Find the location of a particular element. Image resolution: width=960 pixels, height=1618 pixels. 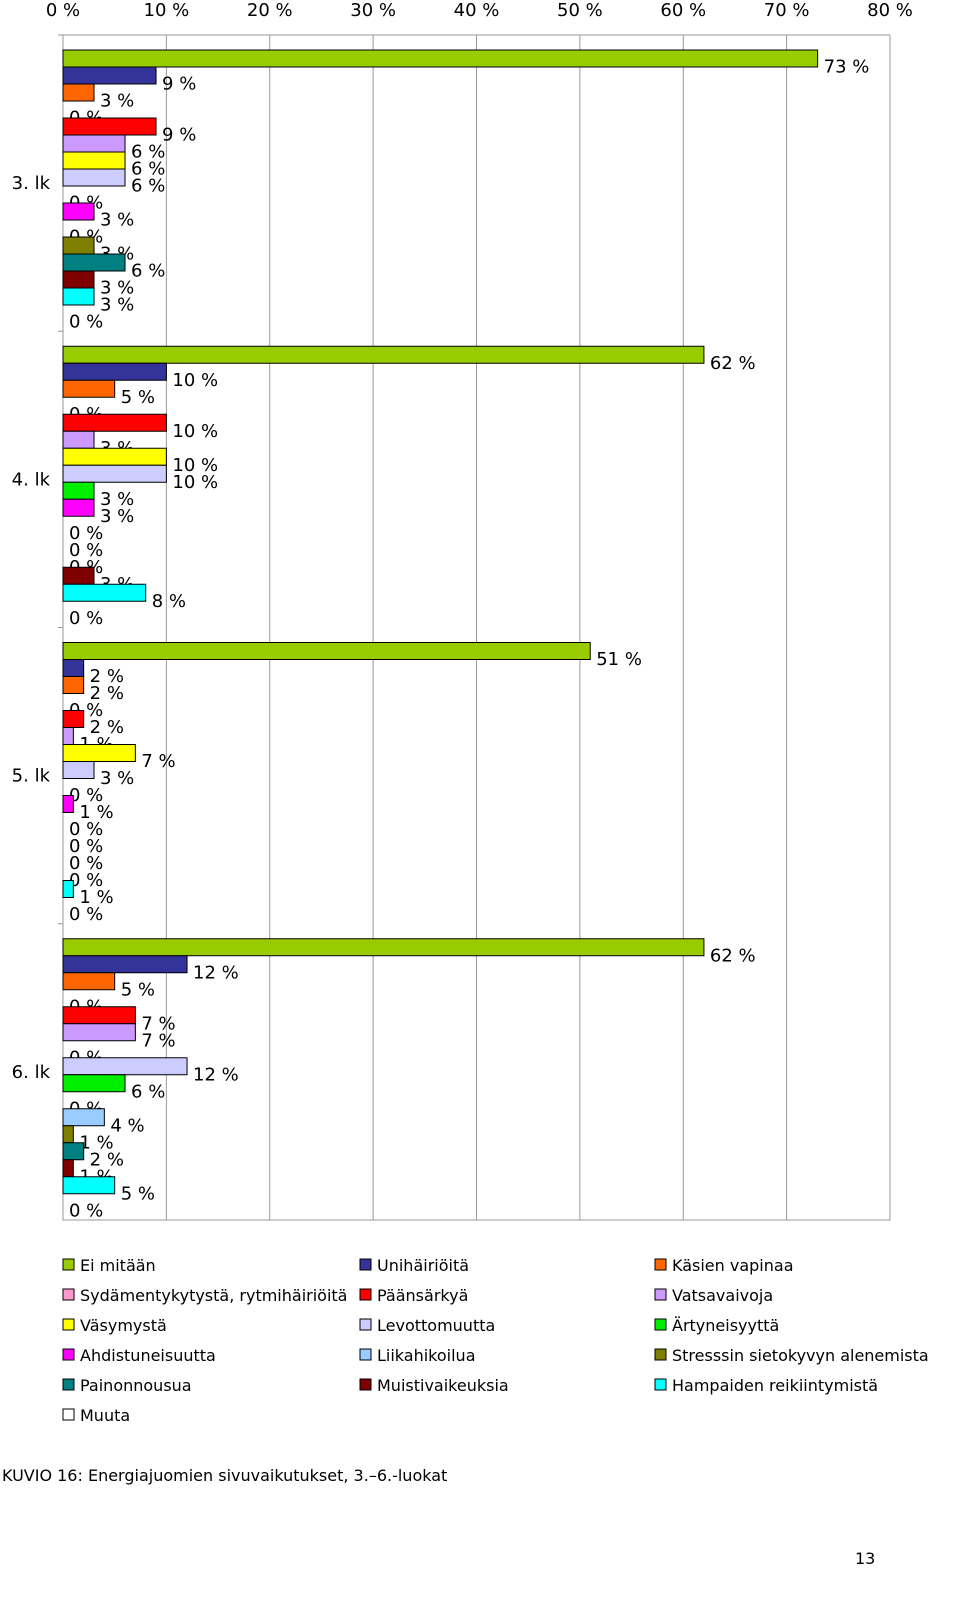

x-tick-label: 80 % is located at coordinates (890, 10).